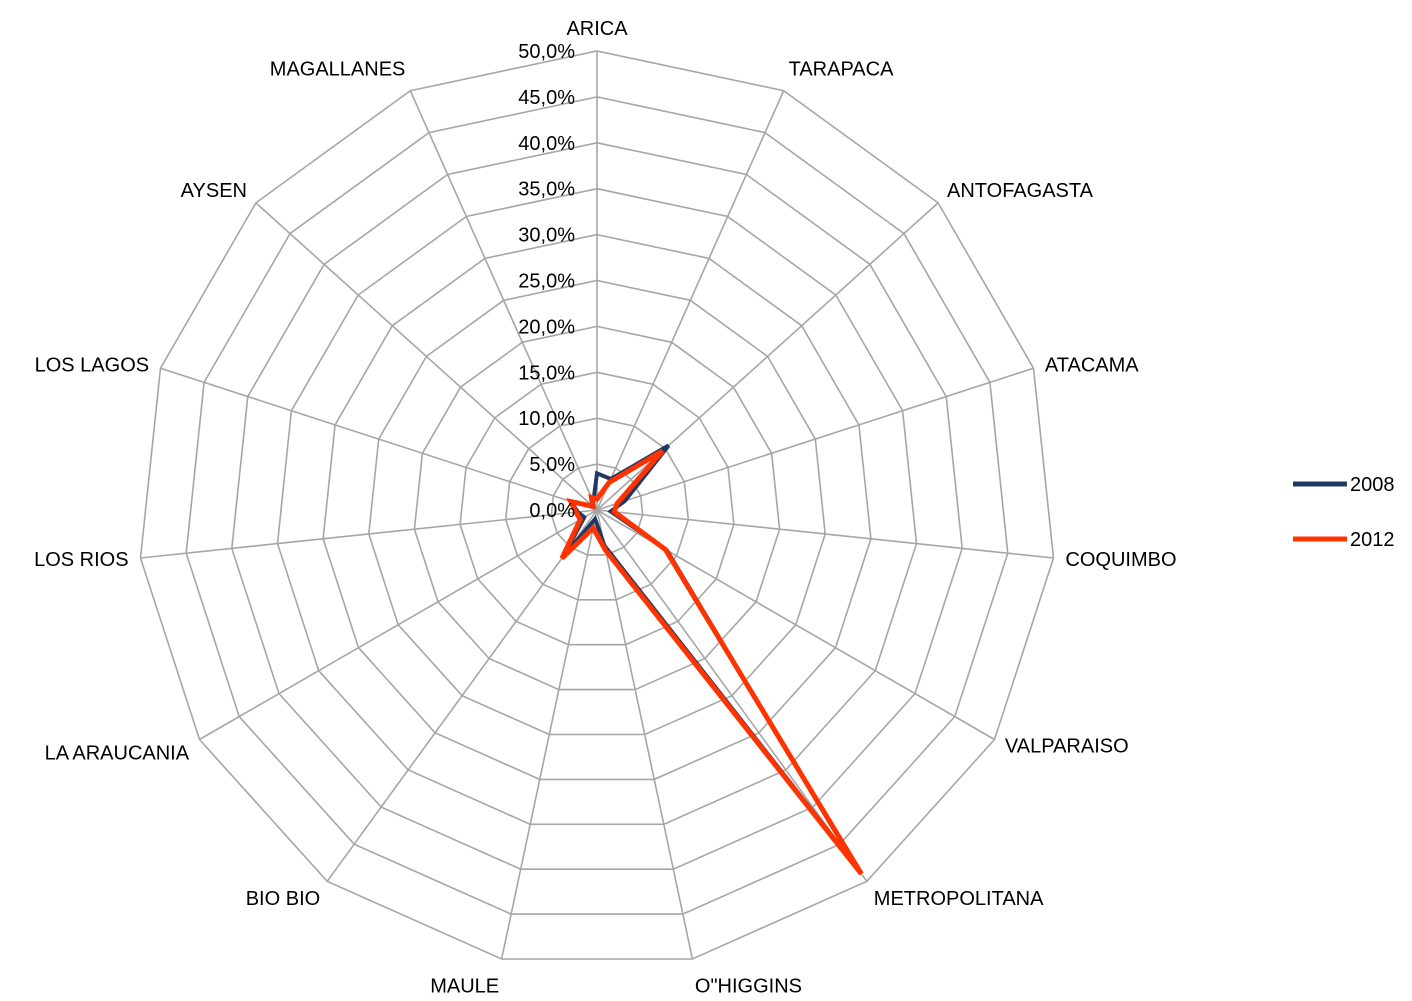  Describe the element at coordinates (546, 52) in the screenshot. I see `radial-tick-label: 50,0%` at that location.